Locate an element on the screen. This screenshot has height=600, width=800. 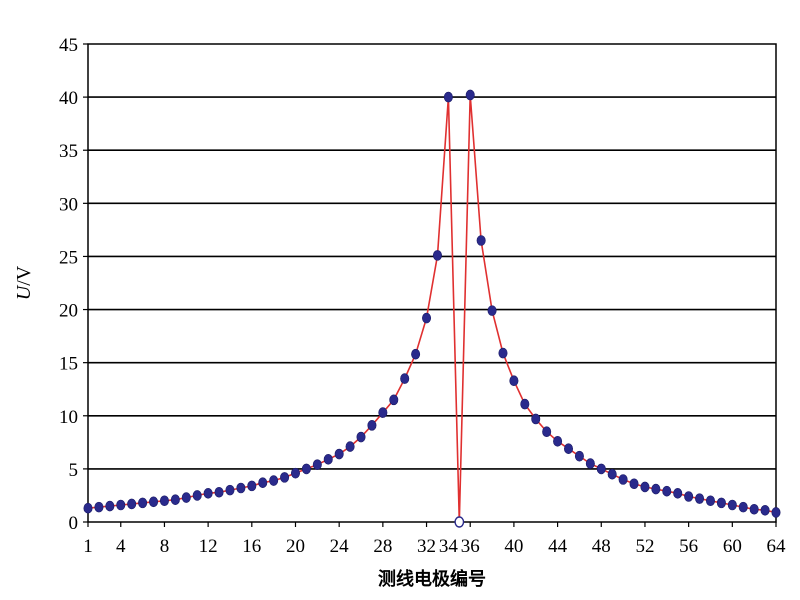
y-tick-labels: 0 5 10 15 20 25 30 35 40 45 is located at coordinates (73, 284).